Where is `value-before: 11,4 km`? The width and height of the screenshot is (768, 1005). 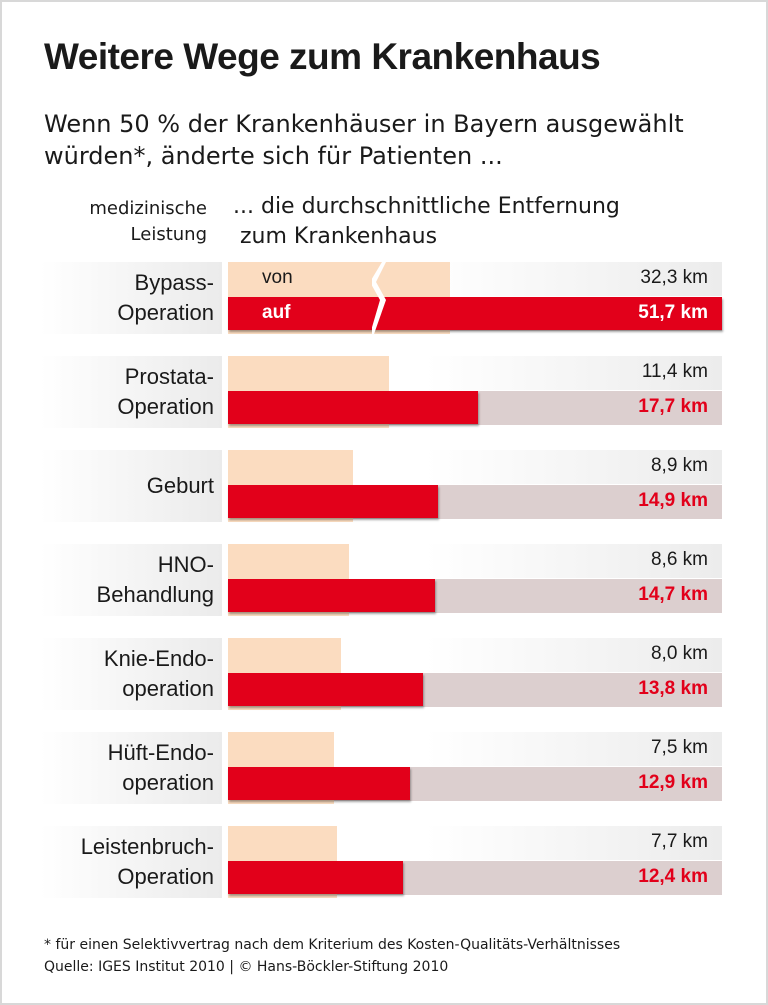
value-before: 11,4 km is located at coordinates (674, 371).